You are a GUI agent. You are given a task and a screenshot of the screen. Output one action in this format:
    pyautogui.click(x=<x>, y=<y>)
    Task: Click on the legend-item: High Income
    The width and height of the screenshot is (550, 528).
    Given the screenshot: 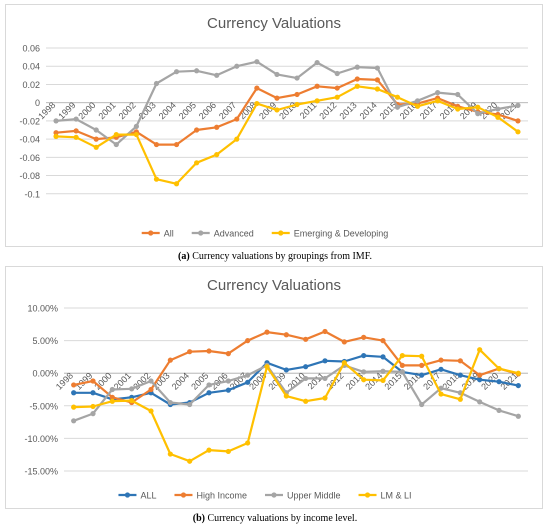 What is the action you would take?
    pyautogui.click(x=210, y=496)
    